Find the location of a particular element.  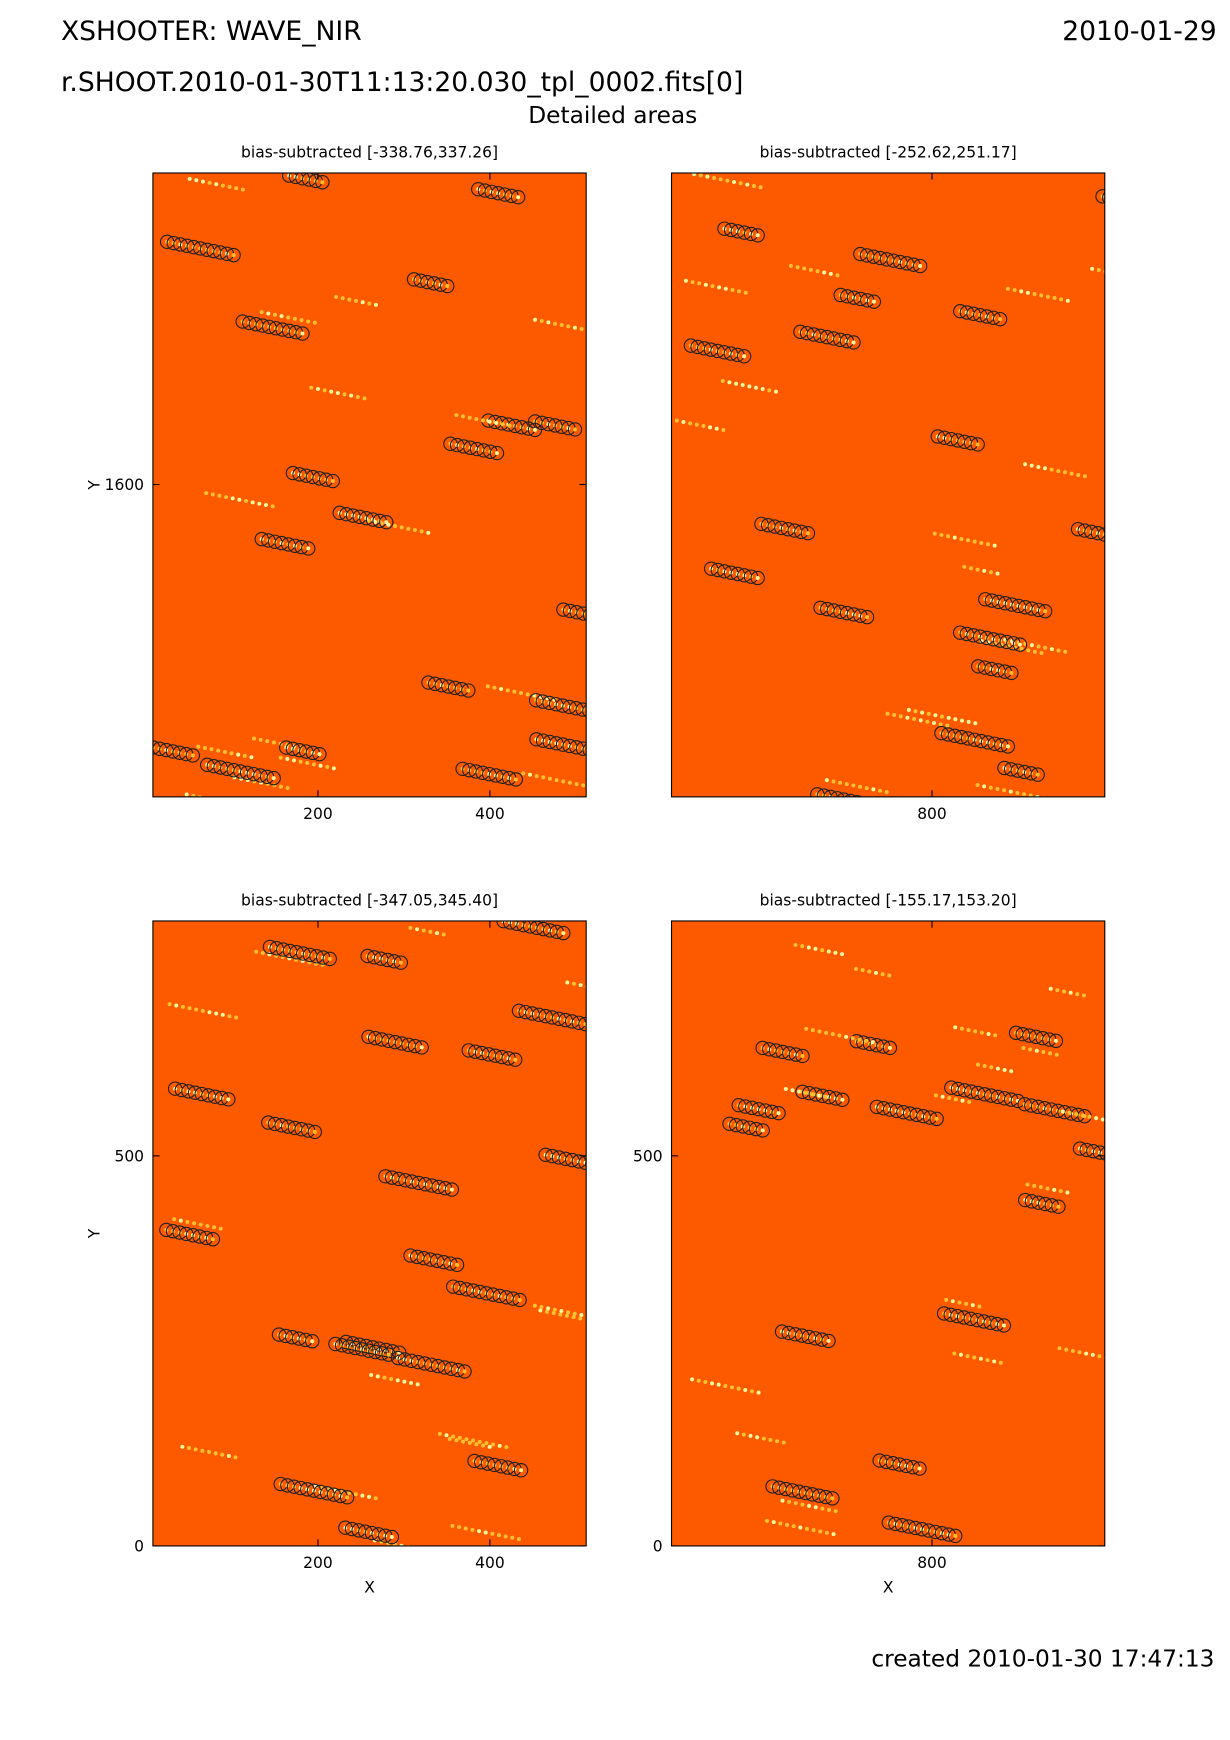

x-tick-label: 400 is located at coordinates (490, 814).